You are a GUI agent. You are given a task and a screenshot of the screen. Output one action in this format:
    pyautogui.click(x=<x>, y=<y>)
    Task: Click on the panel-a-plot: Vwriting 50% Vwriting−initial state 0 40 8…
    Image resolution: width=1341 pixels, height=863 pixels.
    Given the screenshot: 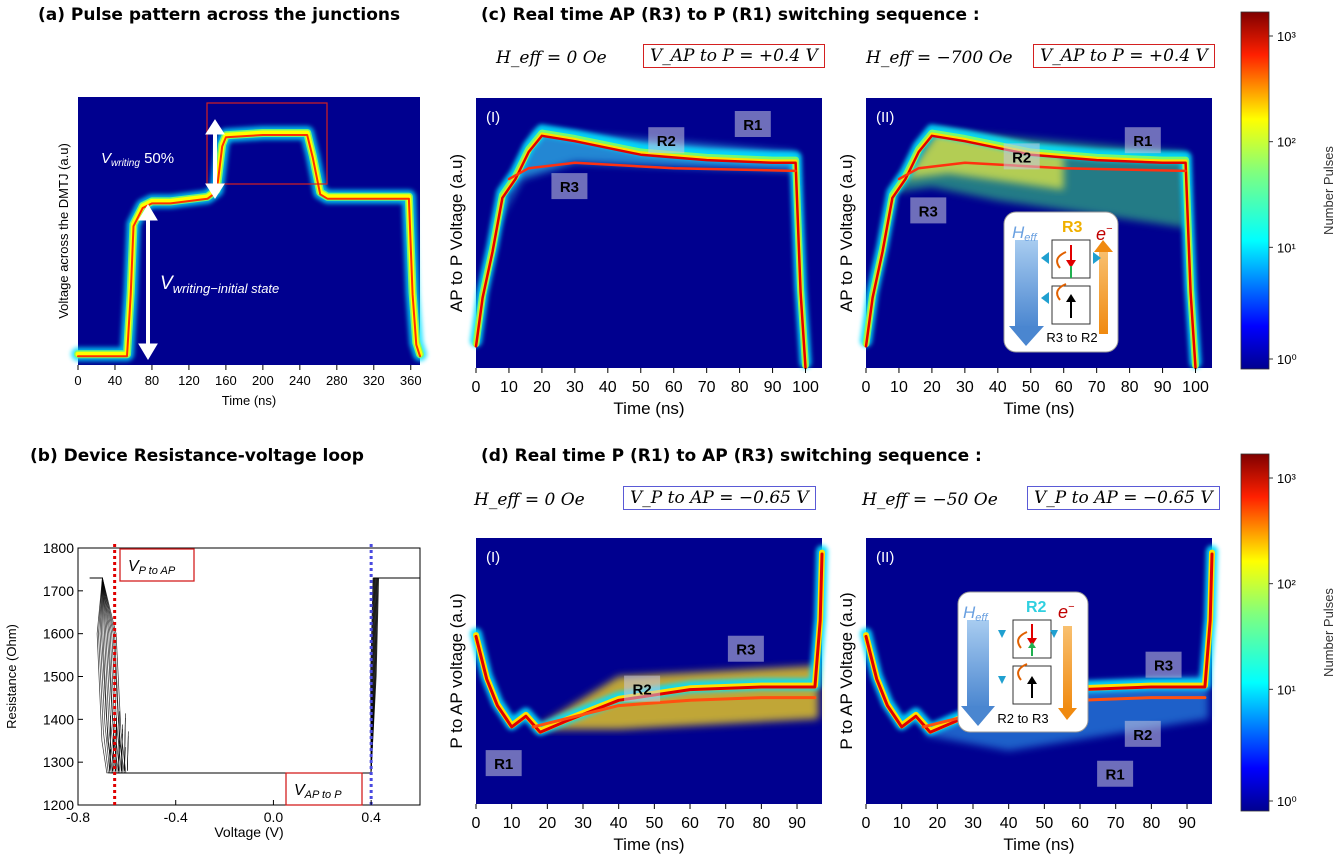 What is the action you would take?
    pyautogui.click(x=241, y=252)
    